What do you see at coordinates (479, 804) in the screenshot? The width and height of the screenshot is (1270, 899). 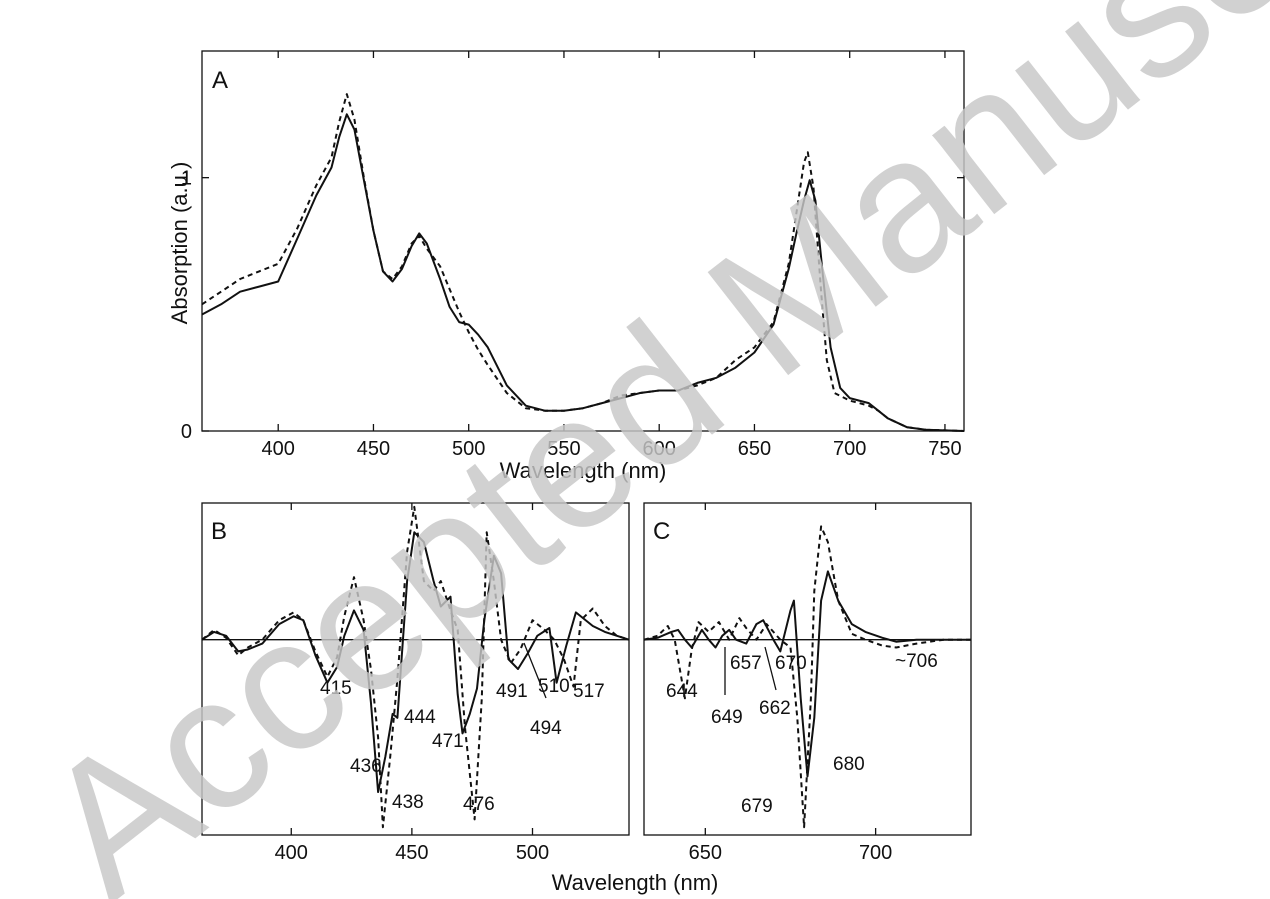 I see `annotation-476: 476` at bounding box center [479, 804].